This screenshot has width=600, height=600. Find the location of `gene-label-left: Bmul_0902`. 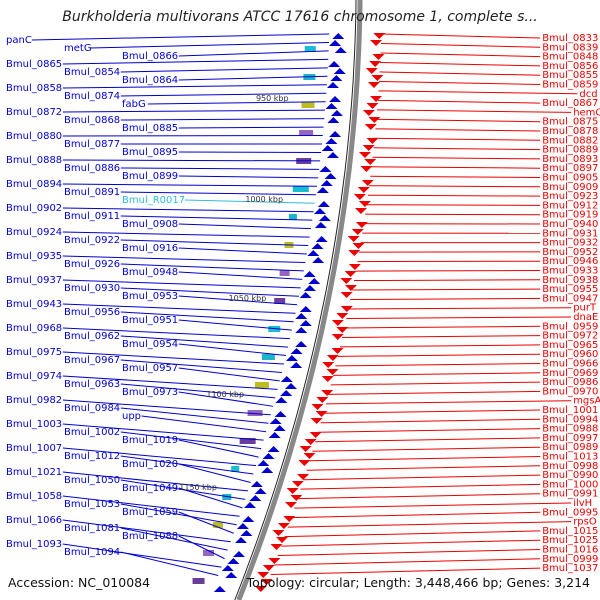

gene-label-left: Bmul_0902 is located at coordinates (34, 208).